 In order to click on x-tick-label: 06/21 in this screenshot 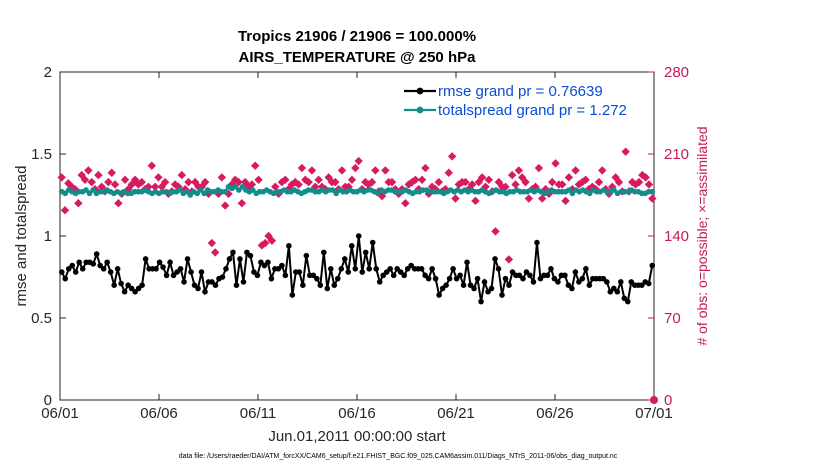, I will do `click(456, 413)`.